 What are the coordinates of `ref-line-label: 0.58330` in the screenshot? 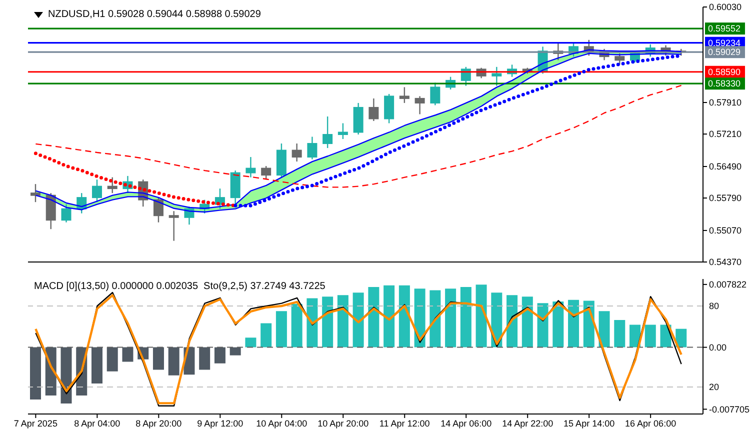 It's located at (724, 83).